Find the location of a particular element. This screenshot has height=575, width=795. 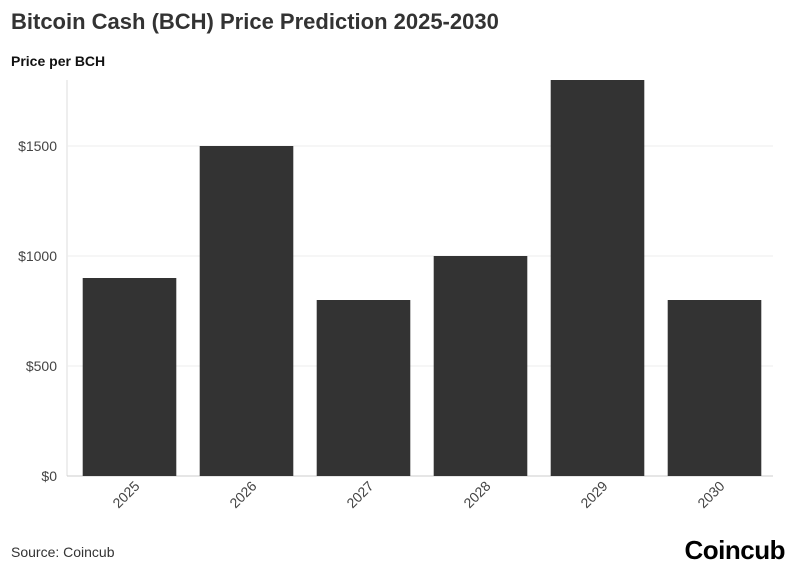

x-tick-label: 2027 is located at coordinates (359, 494).